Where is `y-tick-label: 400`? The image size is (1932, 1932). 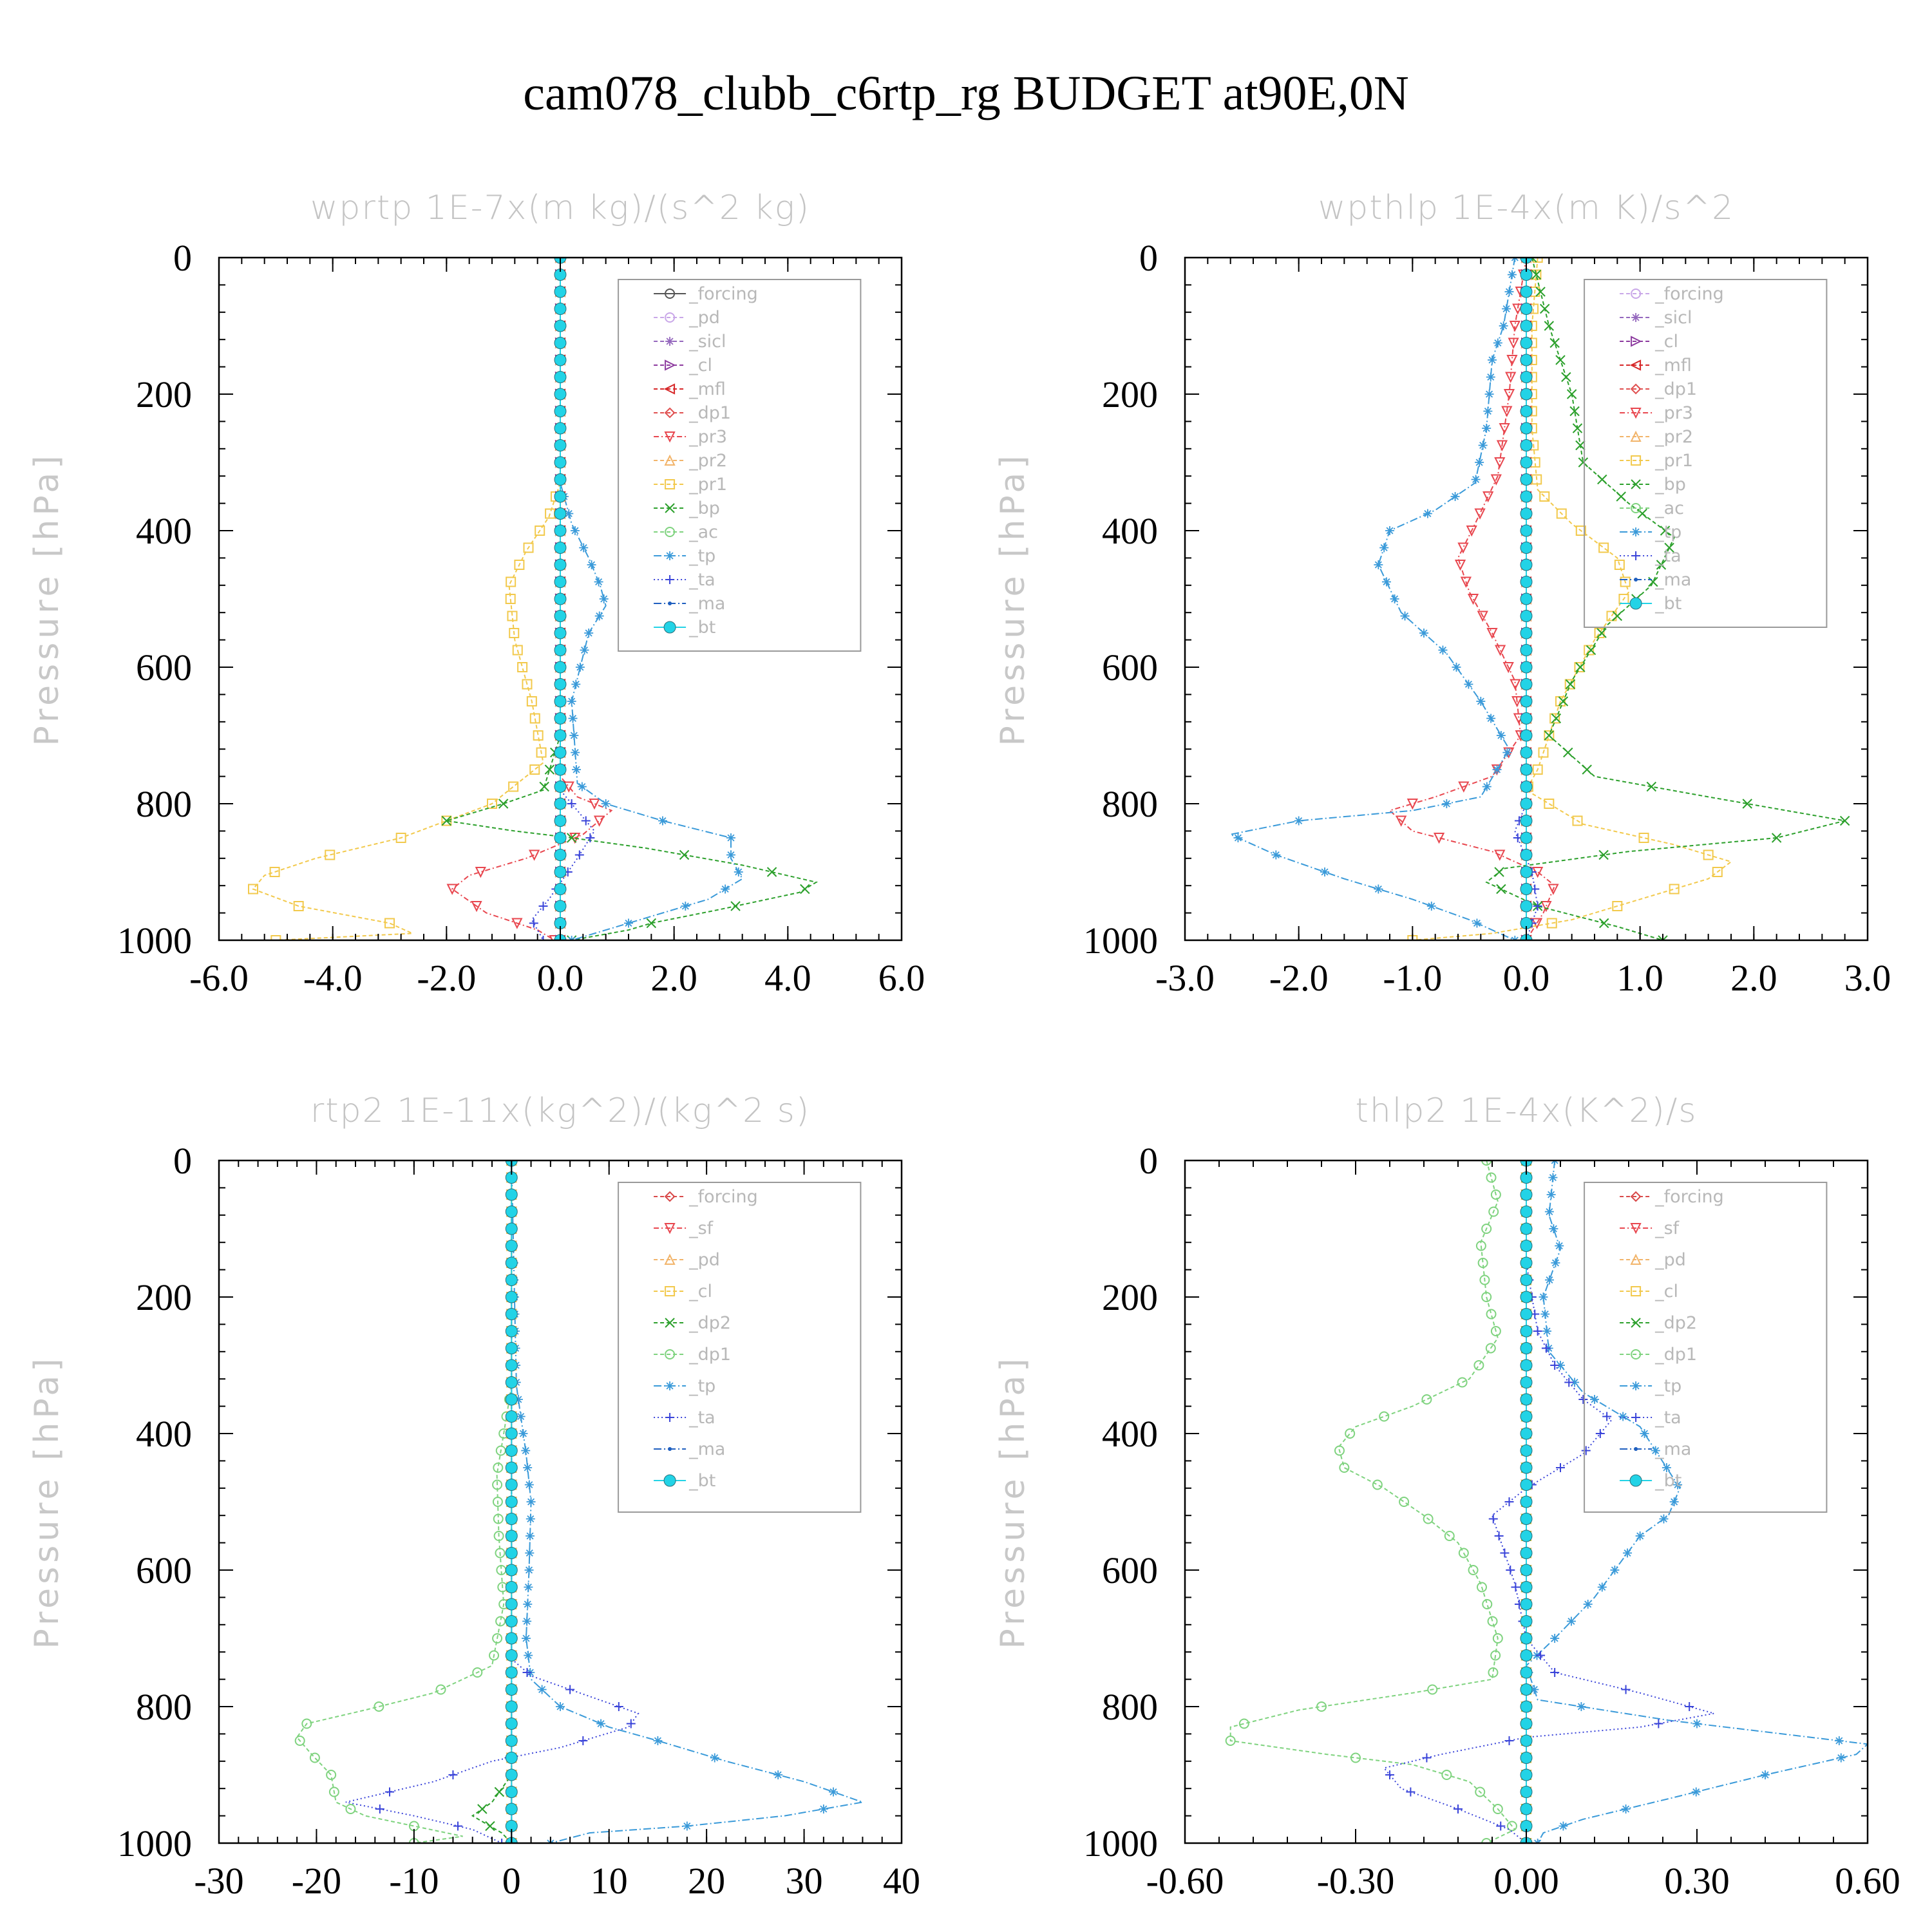 y-tick-label: 400 is located at coordinates (164, 531).